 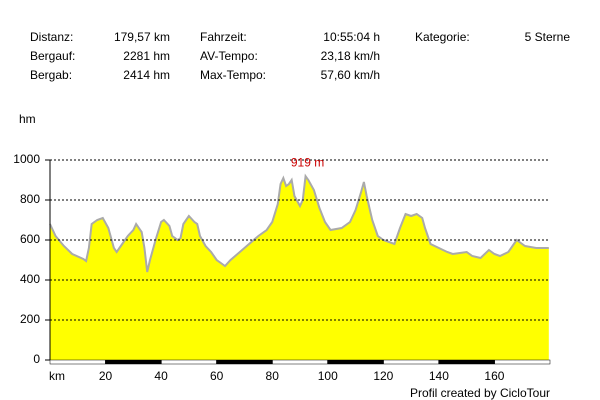 What do you see at coordinates (383, 376) in the screenshot?
I see `x-tick-label: 120` at bounding box center [383, 376].